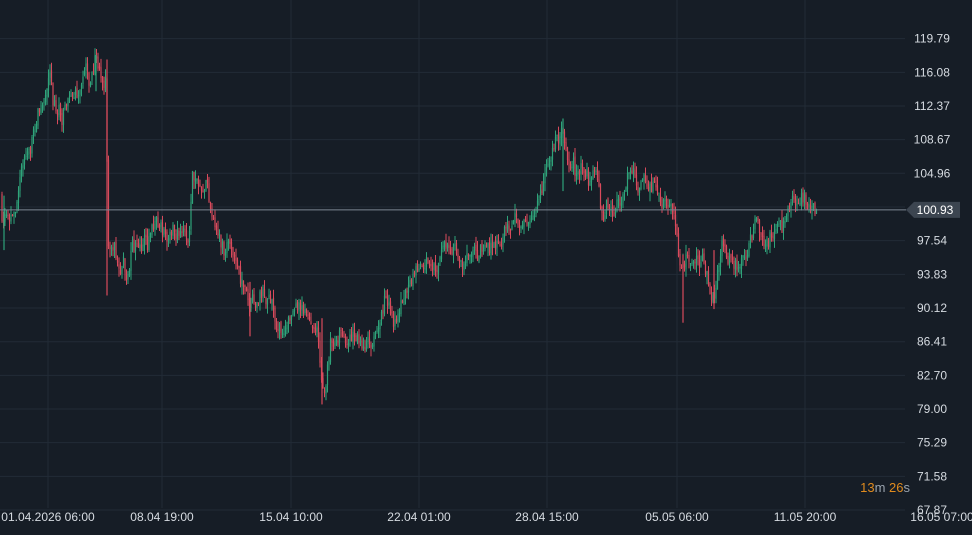  What do you see at coordinates (419, 517) in the screenshot?
I see `x-tick-label: 22.04 01:00` at bounding box center [419, 517].